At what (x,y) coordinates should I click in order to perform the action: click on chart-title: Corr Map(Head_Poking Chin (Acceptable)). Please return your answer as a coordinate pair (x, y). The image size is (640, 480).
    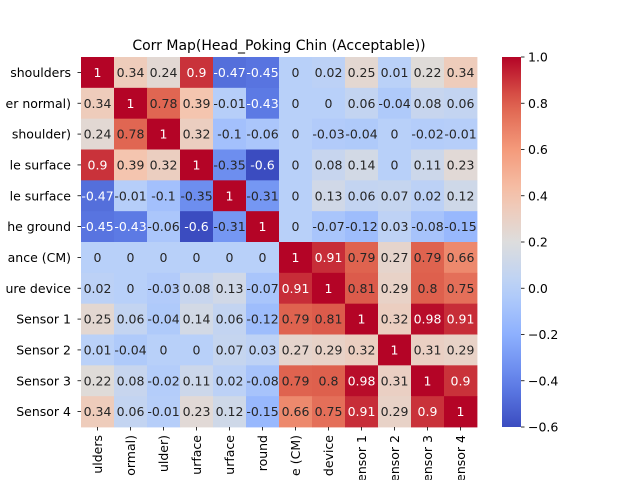
    Looking at the image, I should click on (278, 46).